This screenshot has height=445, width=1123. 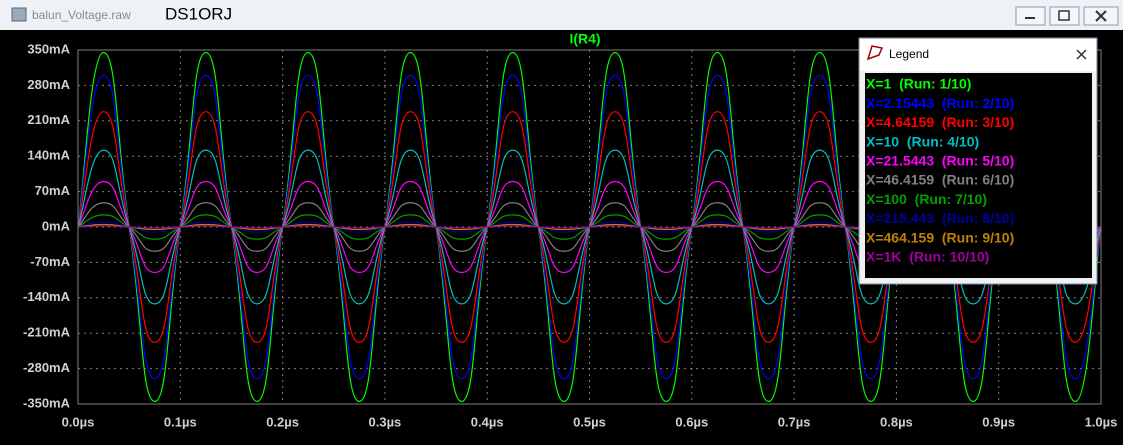 I want to click on y-tick-label: 0mA, so click(x=56, y=225).